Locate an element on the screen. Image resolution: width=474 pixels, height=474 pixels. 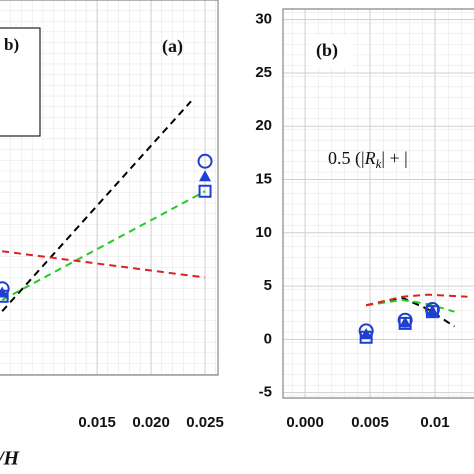
y-tick-label: 5 is located at coordinates (268, 285).